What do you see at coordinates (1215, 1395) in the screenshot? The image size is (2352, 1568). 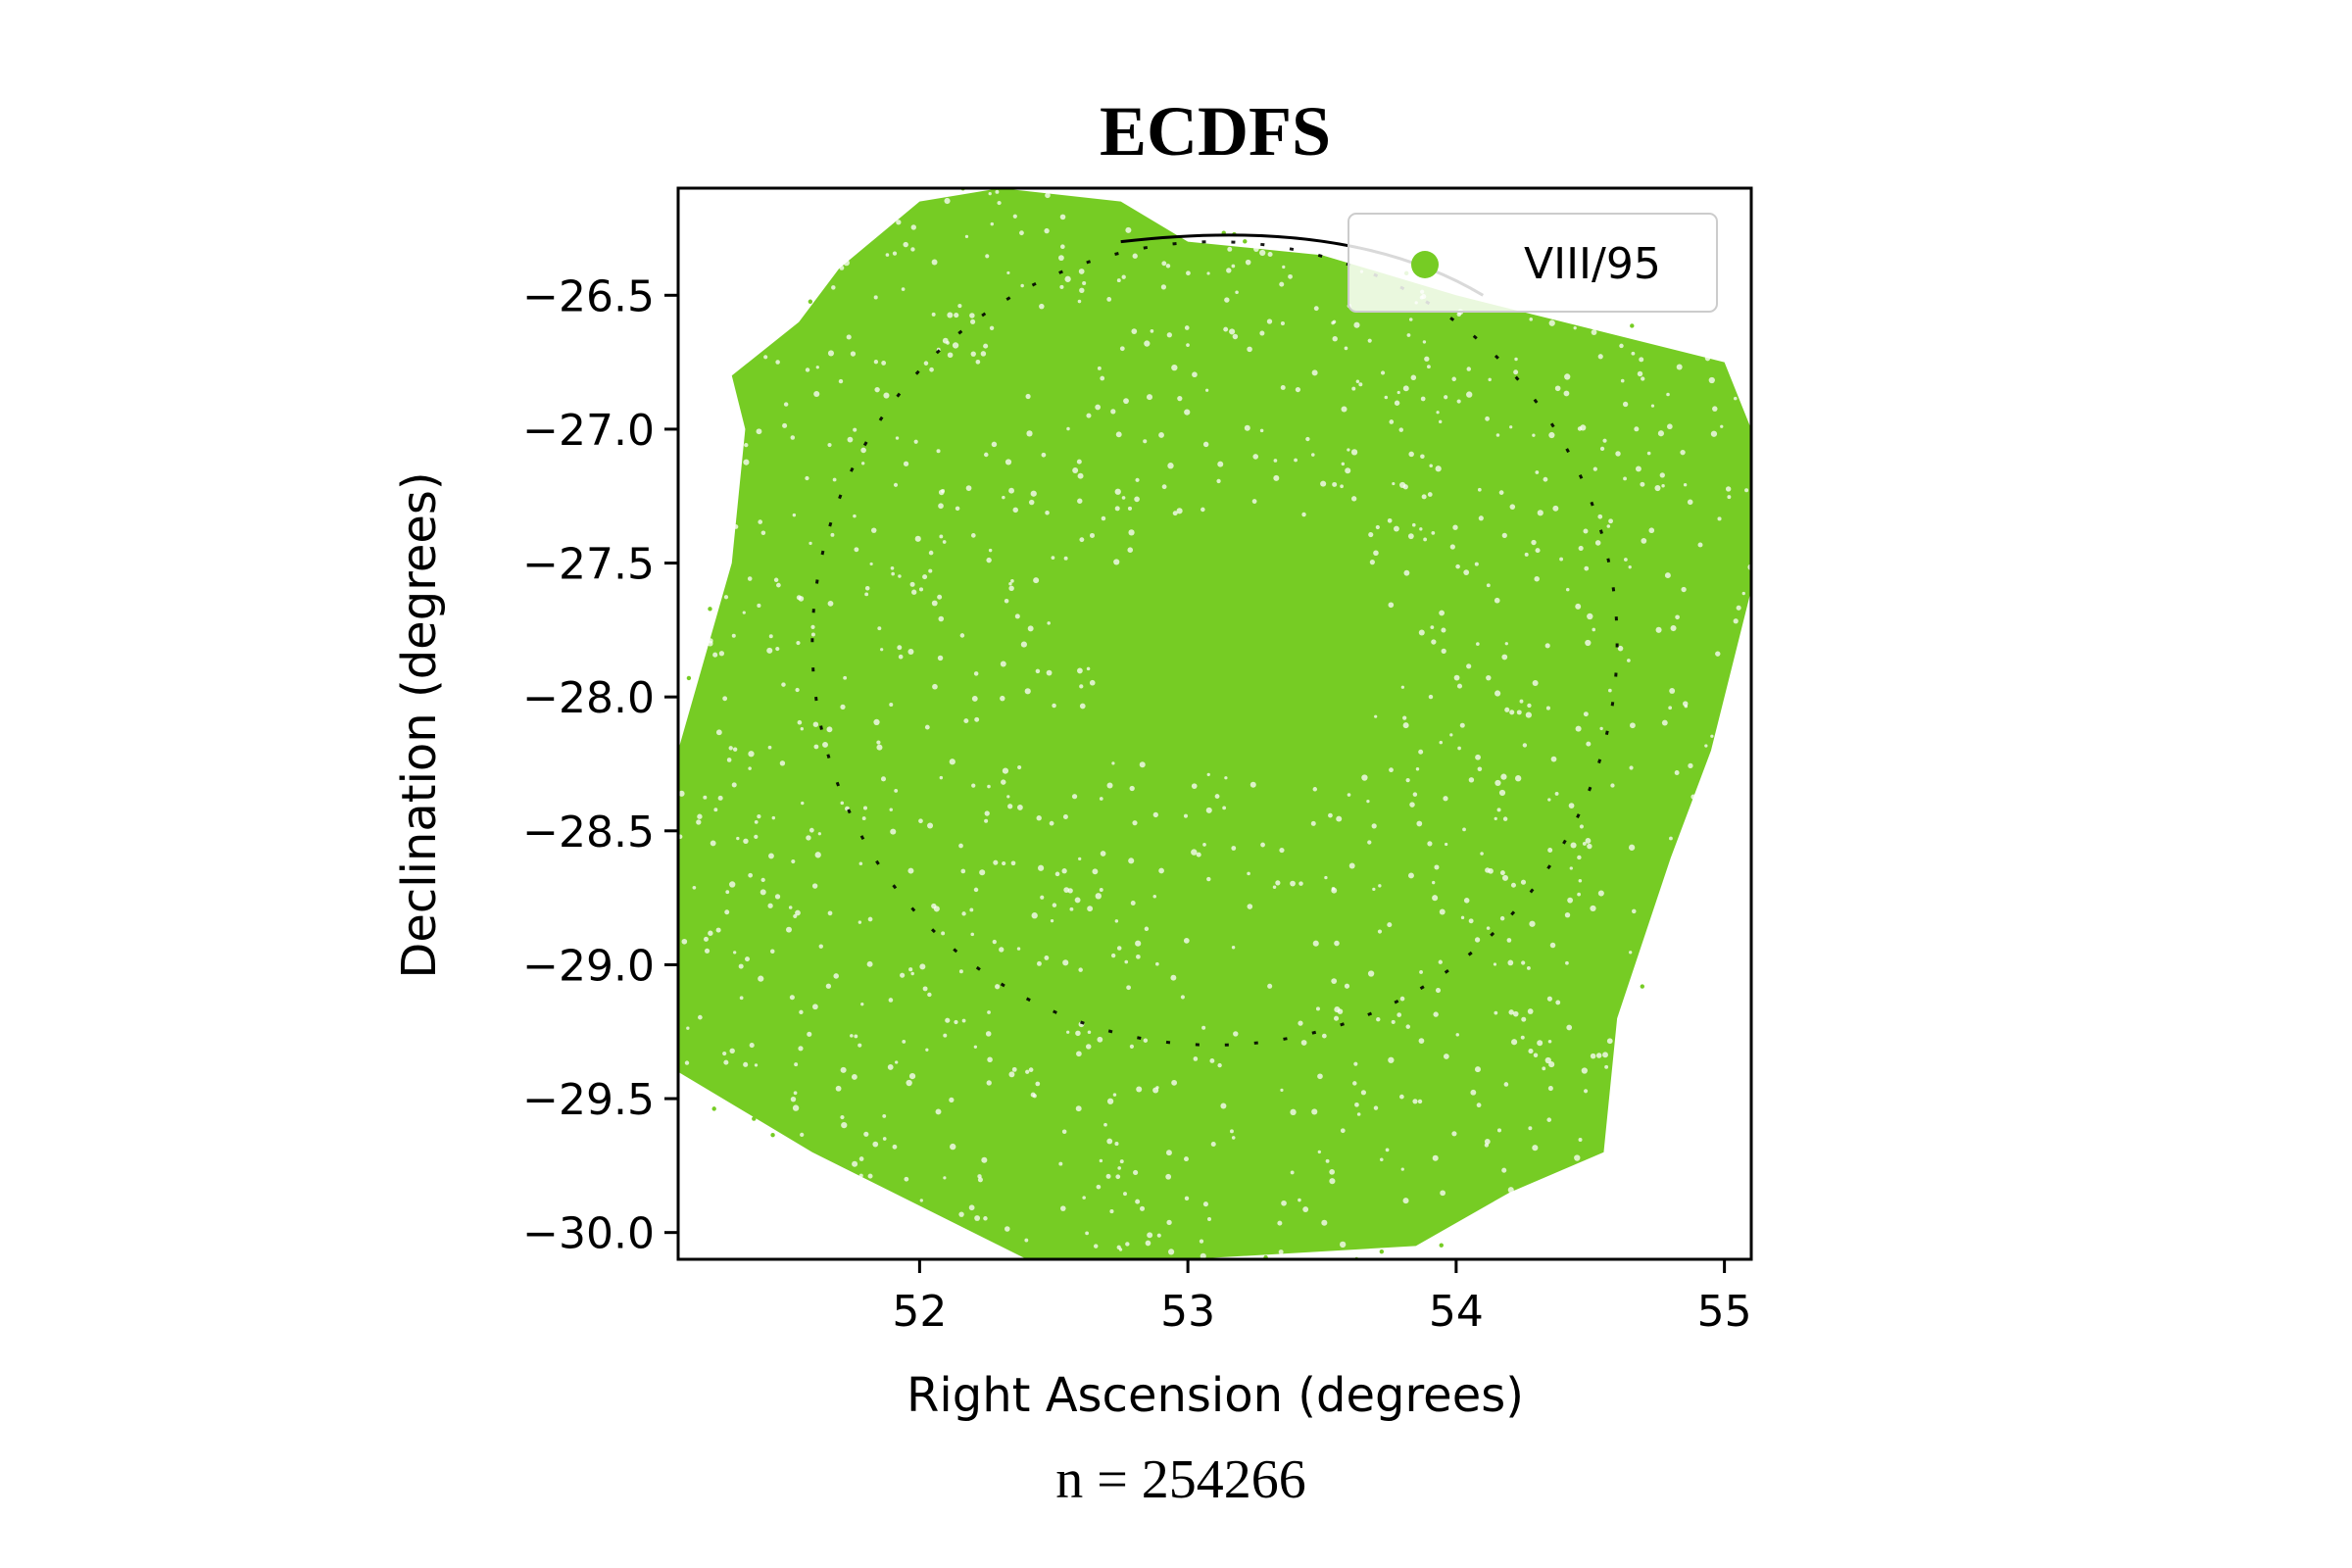 I see `x-axis-label: Right Ascension (degrees)` at bounding box center [1215, 1395].